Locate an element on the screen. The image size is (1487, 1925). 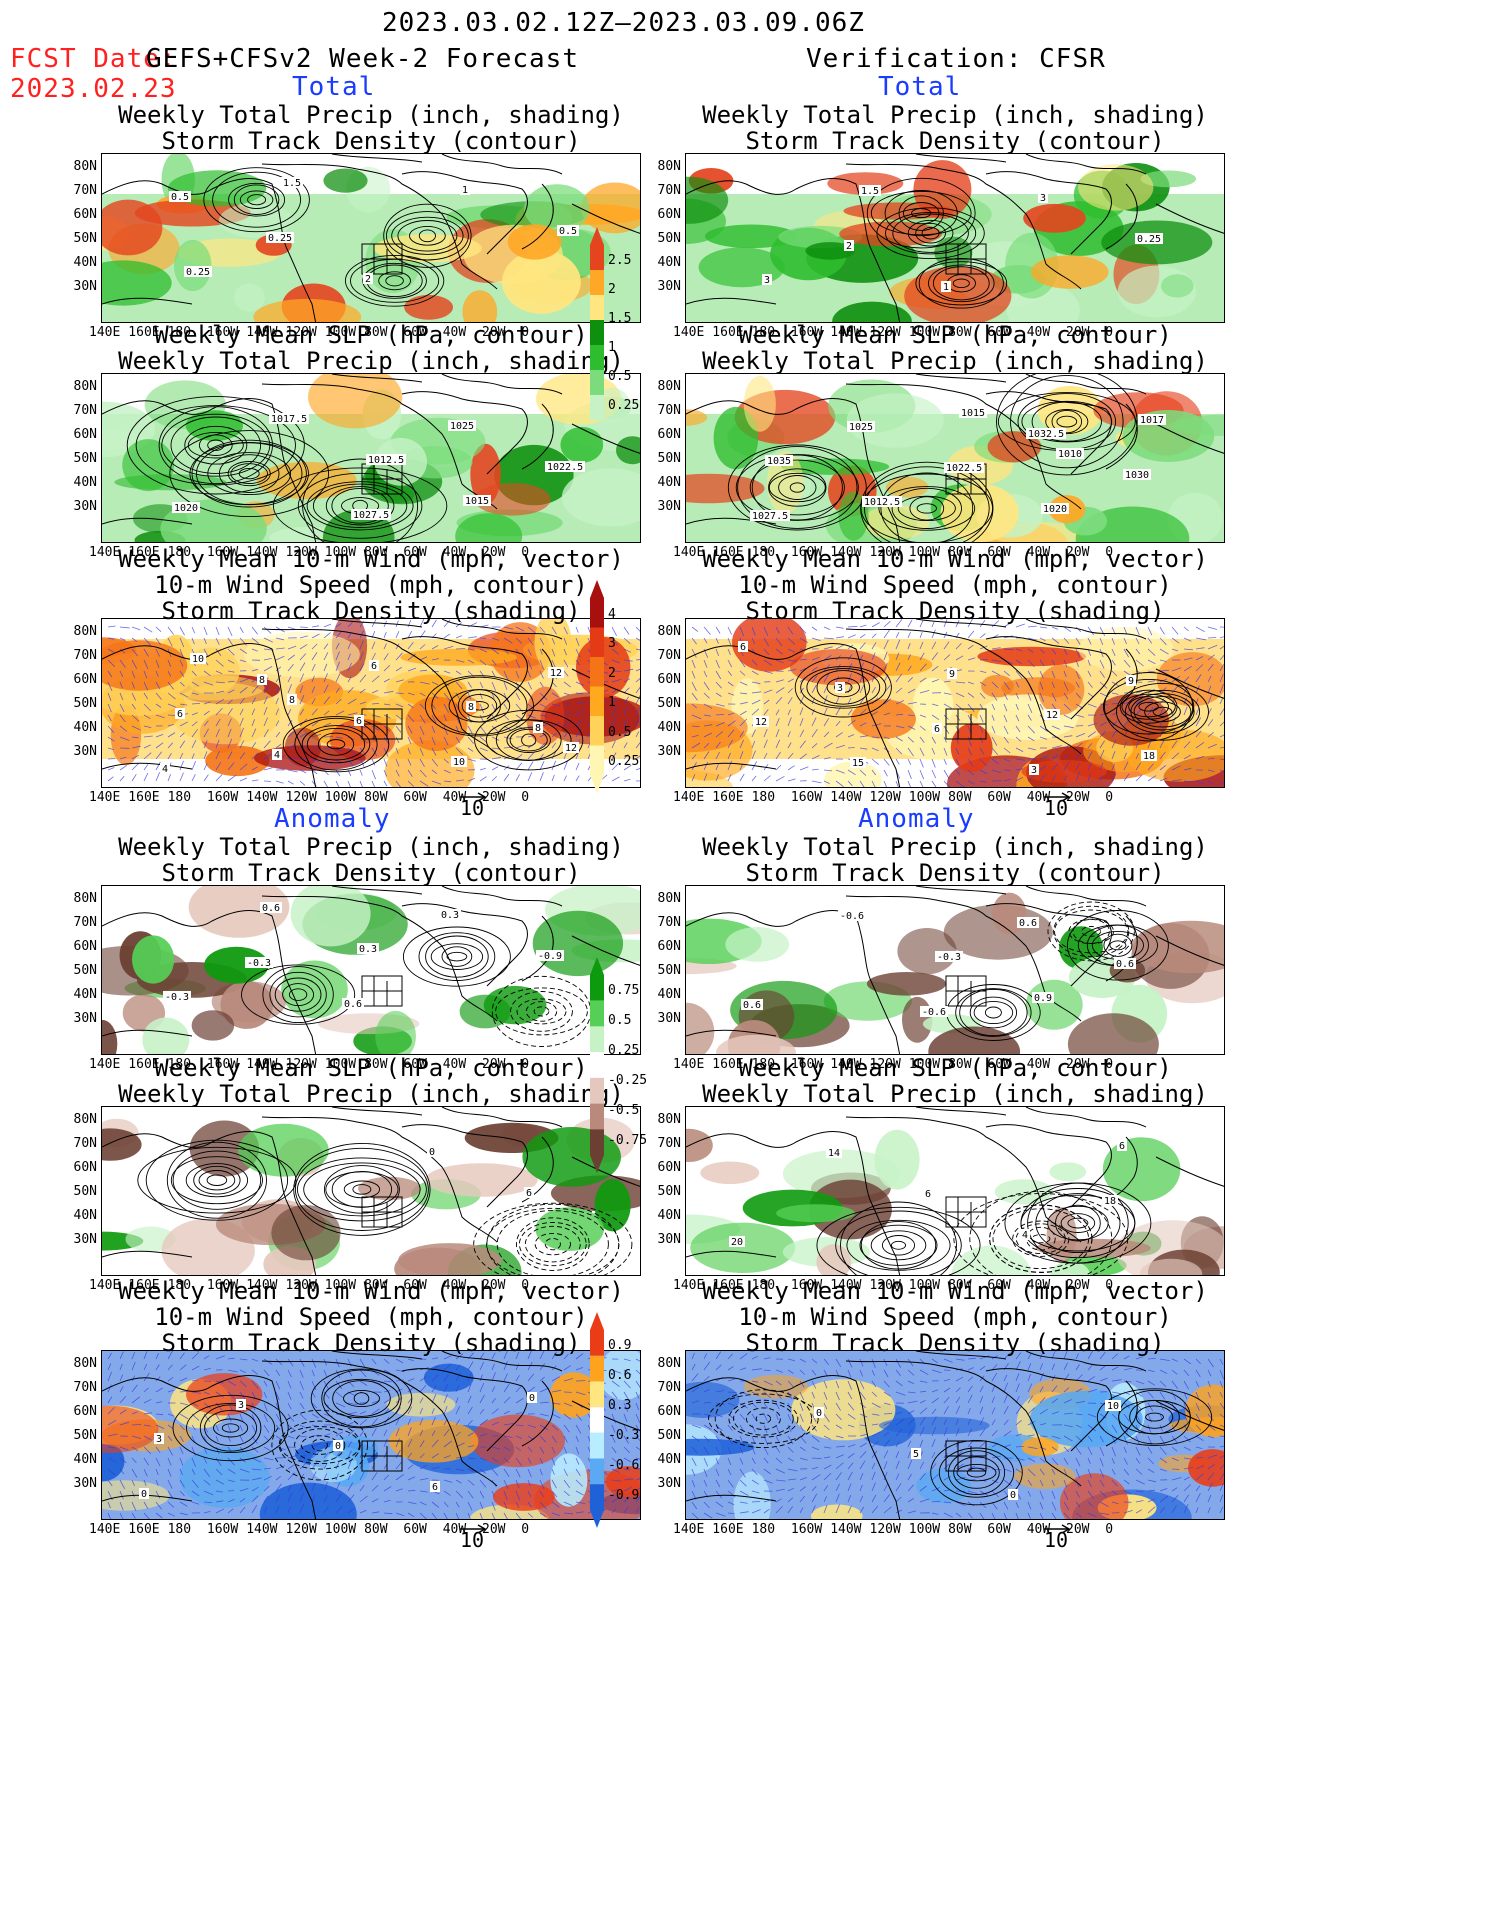
contour-label: 18 is located at coordinates (1149, 756).